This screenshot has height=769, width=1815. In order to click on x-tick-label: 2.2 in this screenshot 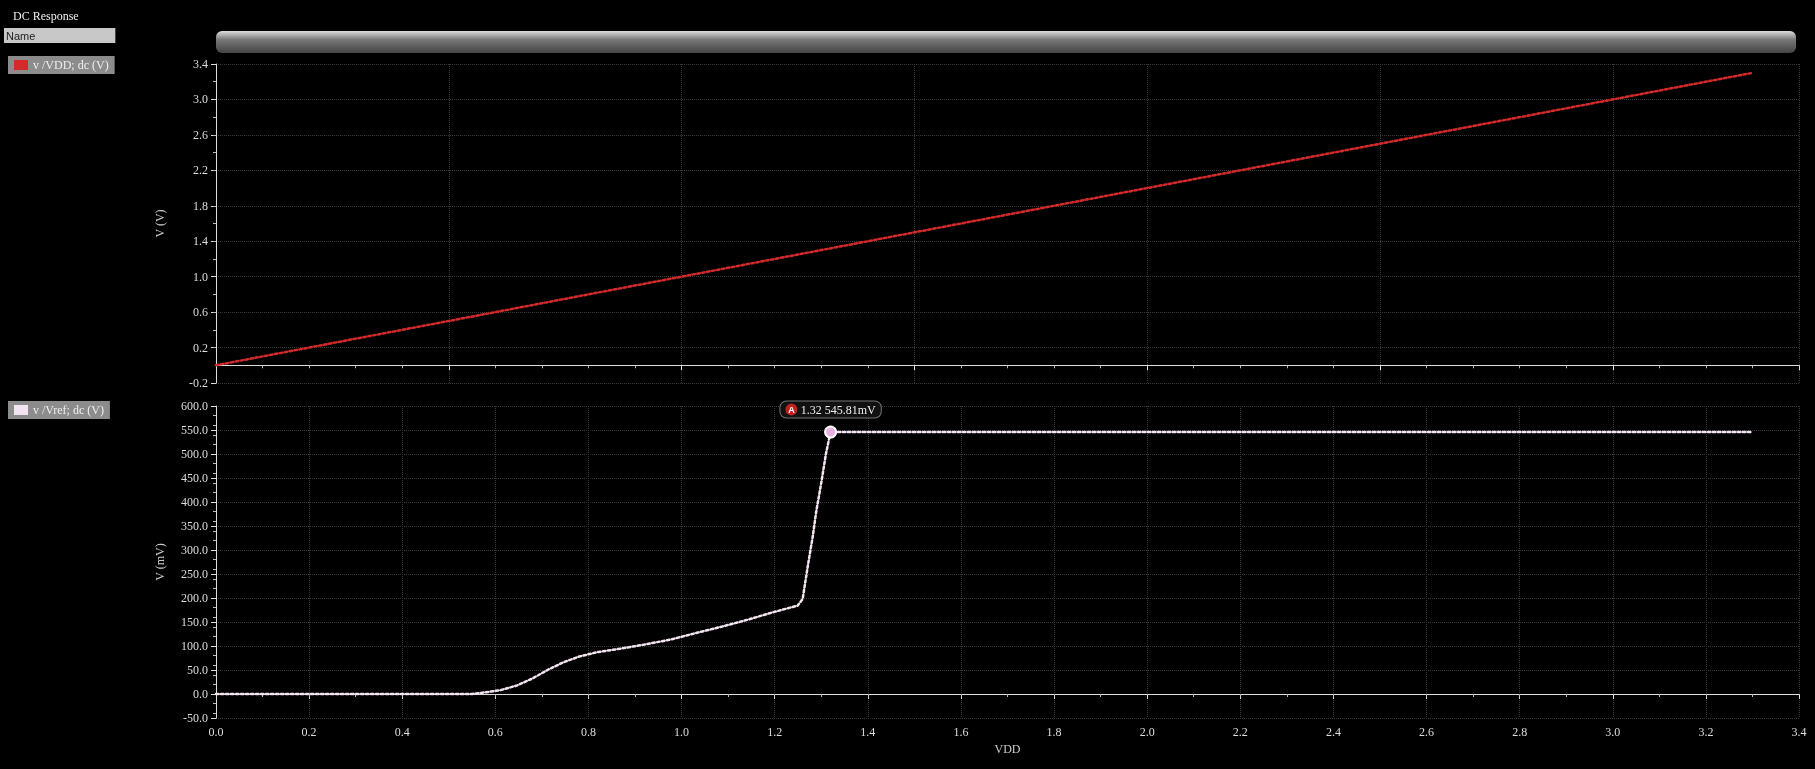, I will do `click(1240, 732)`.